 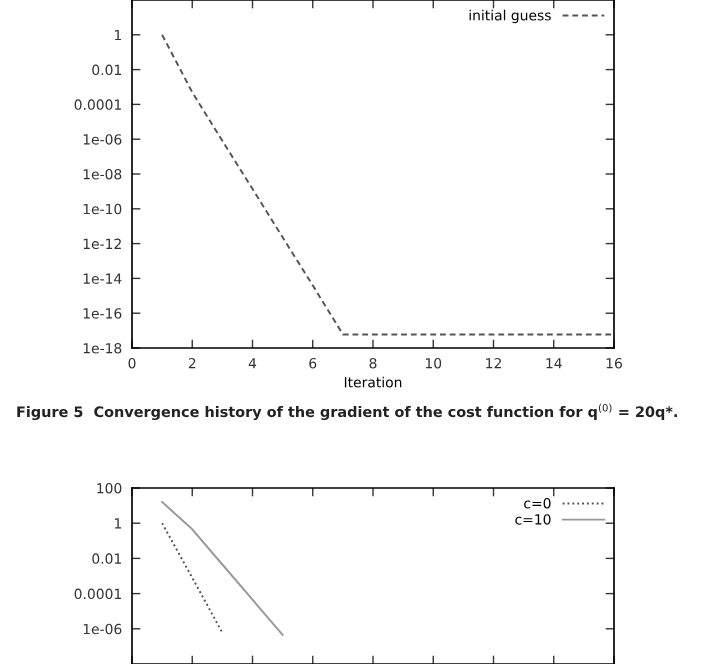 I want to click on line-series, so click(x=222, y=568).